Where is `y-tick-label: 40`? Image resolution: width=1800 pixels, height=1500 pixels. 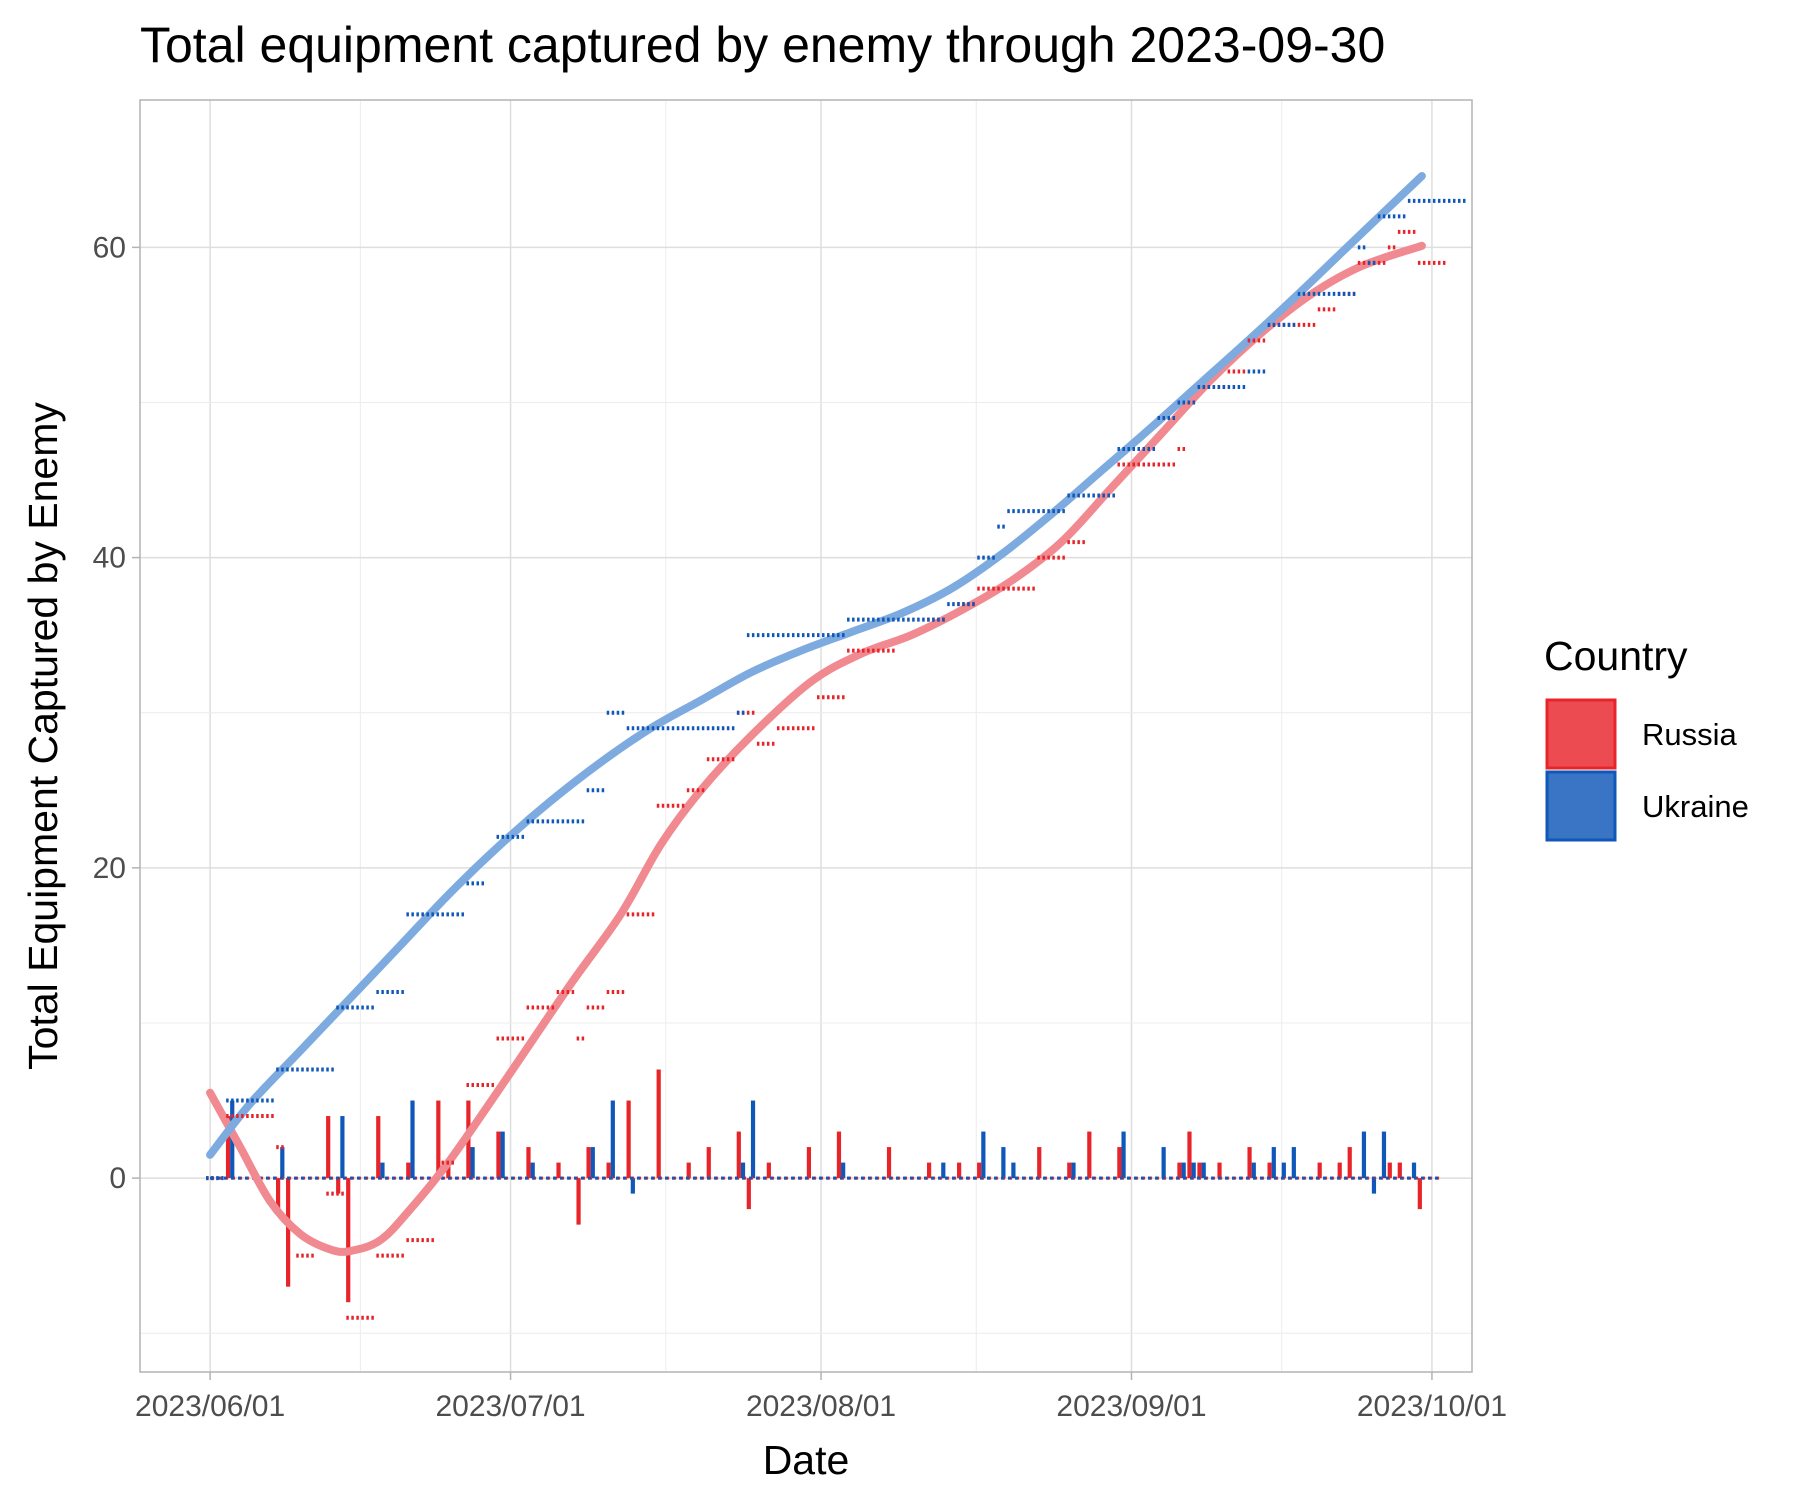
y-tick-label: 40 is located at coordinates (109, 558).